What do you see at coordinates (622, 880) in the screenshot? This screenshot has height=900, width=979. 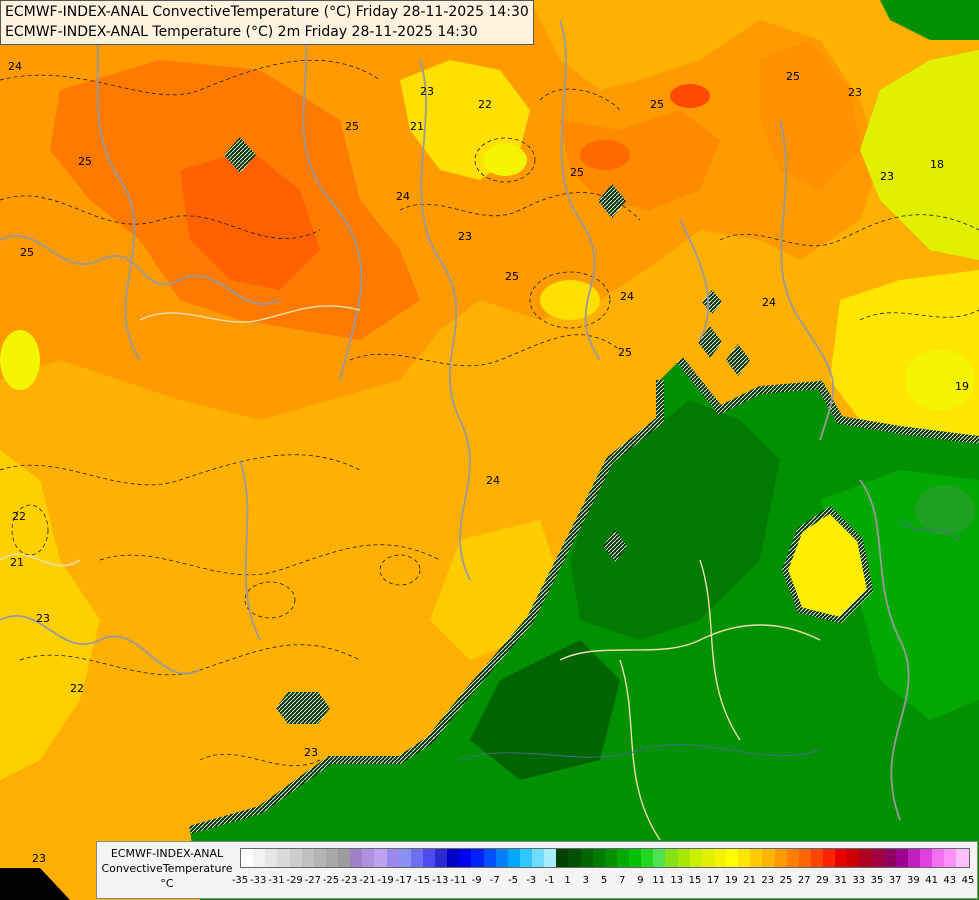 I see `legend-tick-label: 7` at bounding box center [622, 880].